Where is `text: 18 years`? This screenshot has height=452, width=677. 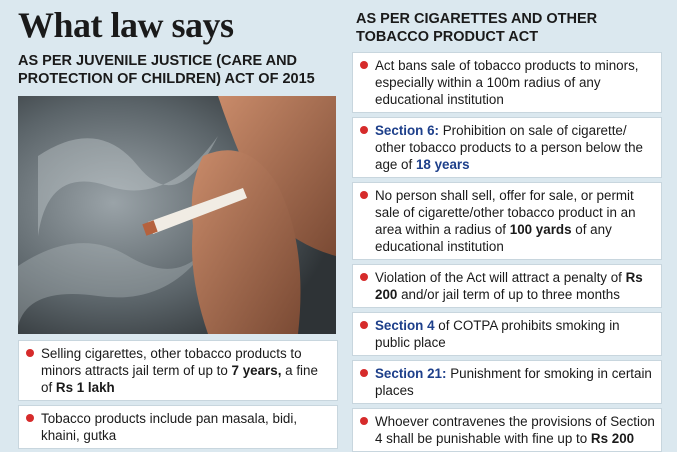 text: 18 years is located at coordinates (442, 164).